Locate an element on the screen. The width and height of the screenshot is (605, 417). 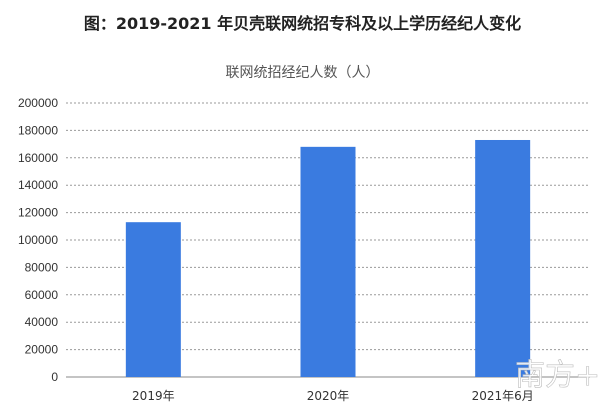
y-tick-label: 100000 is located at coordinates (38, 240).